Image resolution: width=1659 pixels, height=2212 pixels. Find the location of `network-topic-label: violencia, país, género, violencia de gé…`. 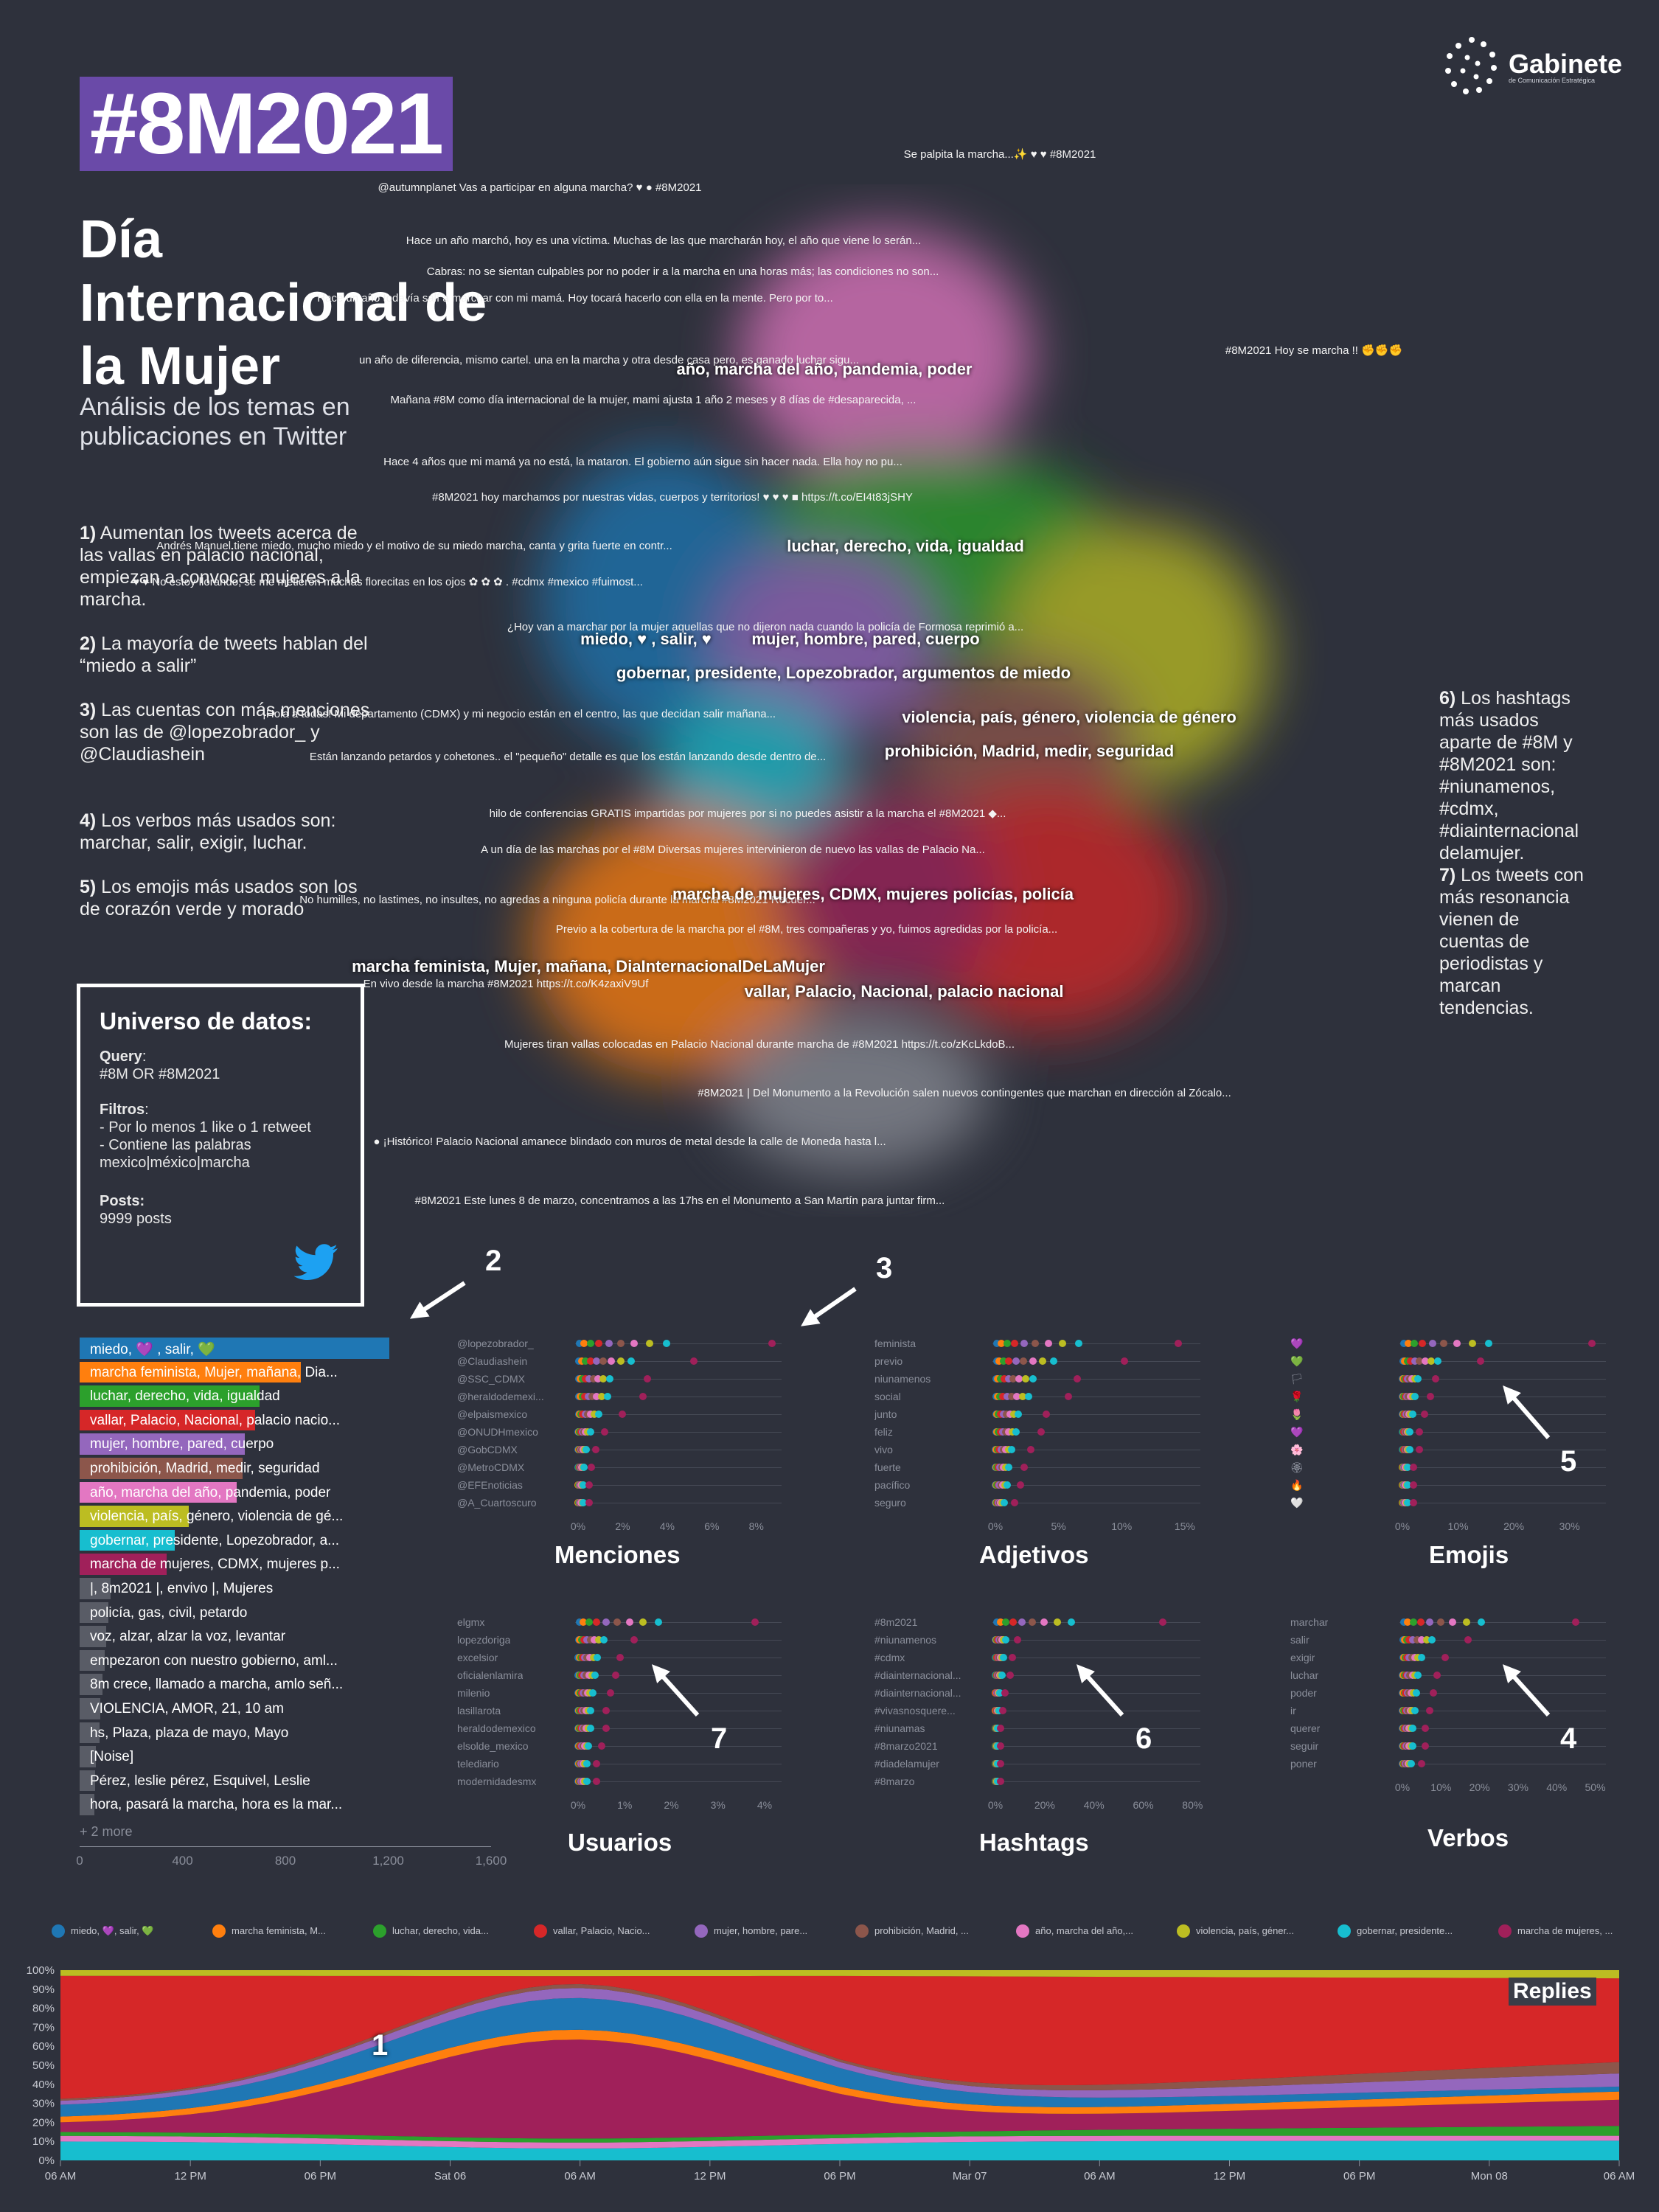

network-topic-label: violencia, país, género, violencia de gé… is located at coordinates (1069, 717).